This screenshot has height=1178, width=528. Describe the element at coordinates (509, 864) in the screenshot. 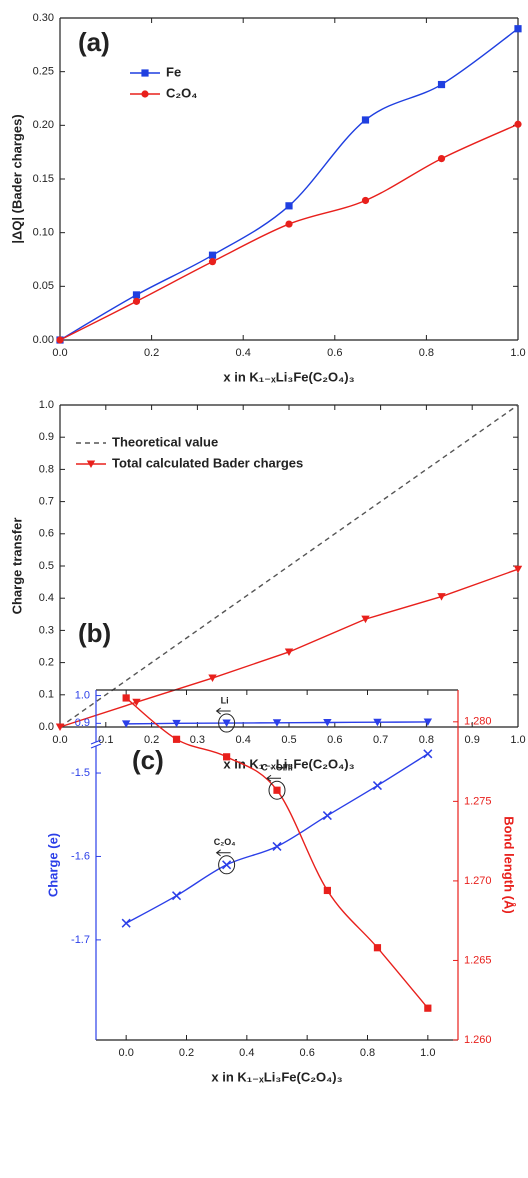

I see `y2-axis-label: Bond length (Å)` at that location.